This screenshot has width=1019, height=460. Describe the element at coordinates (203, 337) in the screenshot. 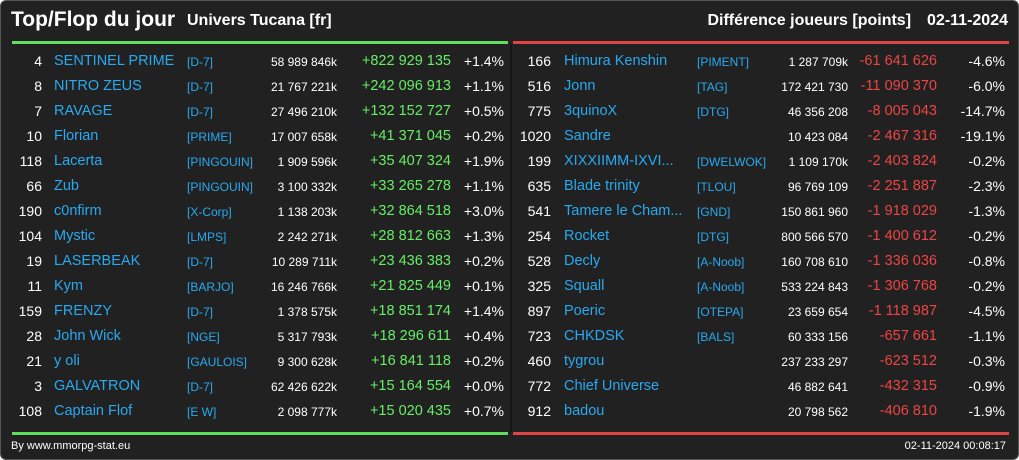

I see `alliance-tag-link: [NGE]` at that location.